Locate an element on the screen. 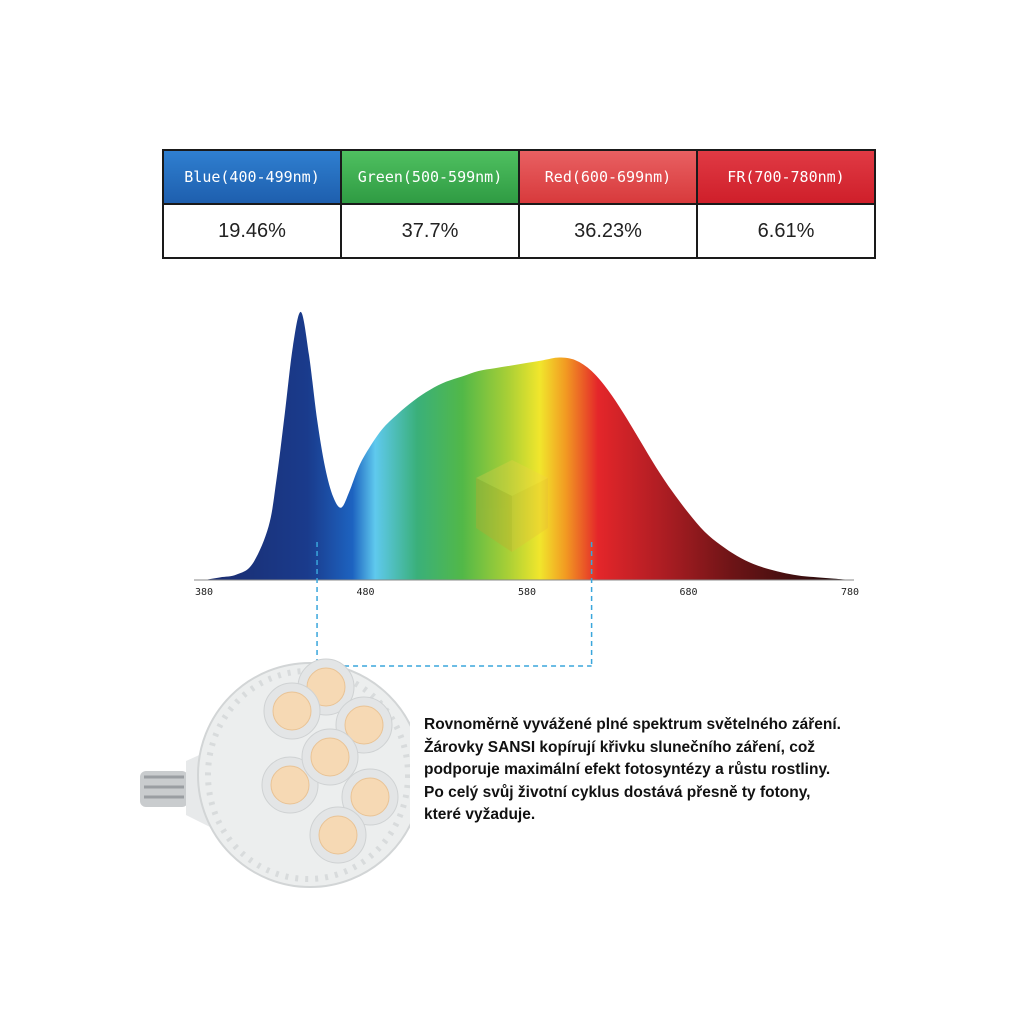 The image size is (1024, 1024). band-header-red: Red(600-699nm) is located at coordinates (608, 177).